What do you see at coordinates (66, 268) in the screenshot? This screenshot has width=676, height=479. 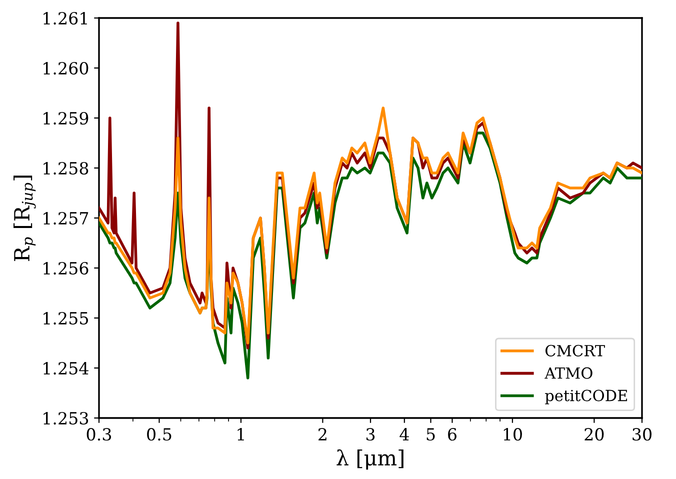 I see `y-tick-label: 1.256` at bounding box center [66, 268].